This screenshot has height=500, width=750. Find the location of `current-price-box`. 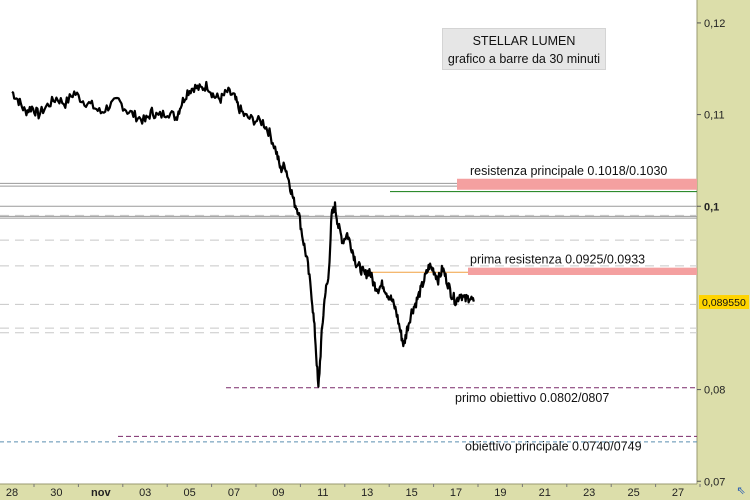

current-price-box is located at coordinates (724, 302).